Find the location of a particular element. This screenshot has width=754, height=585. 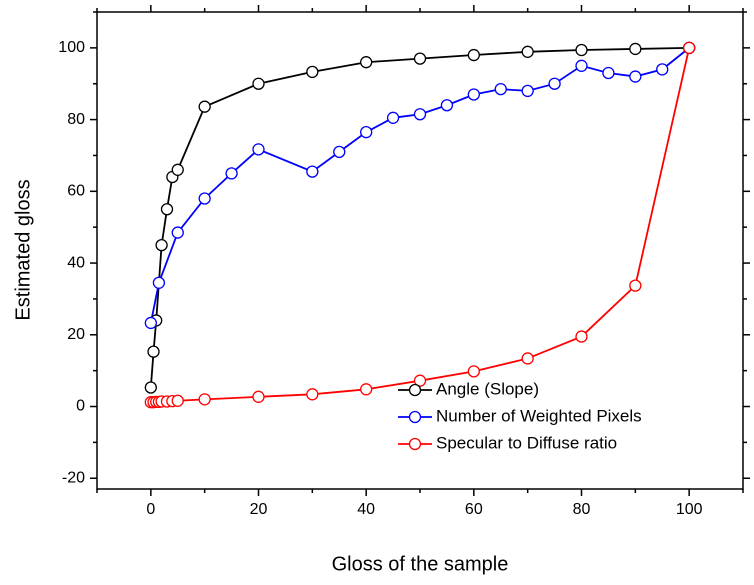

y-axis-title: Estimated gloss is located at coordinates (23, 249).